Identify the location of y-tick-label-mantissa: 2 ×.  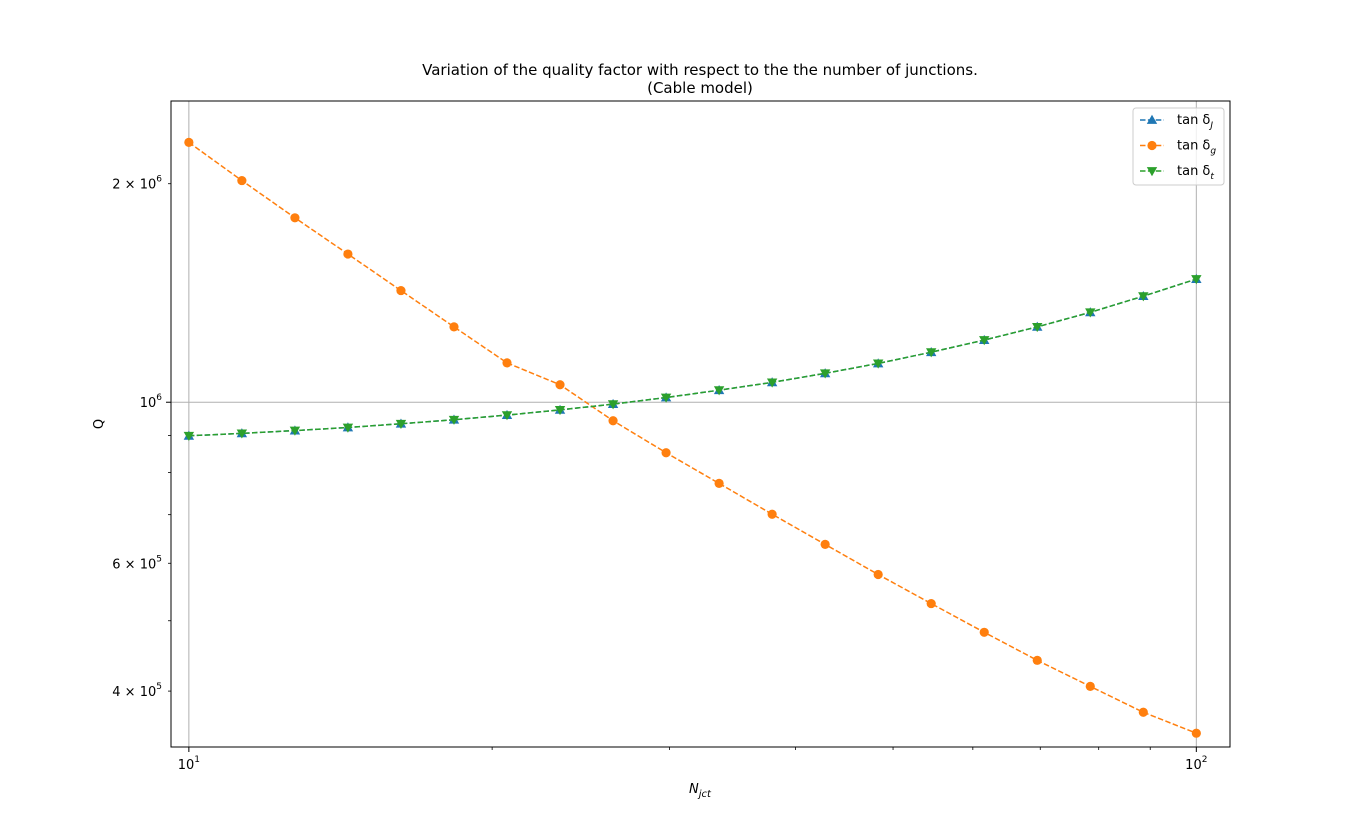
(125, 185).